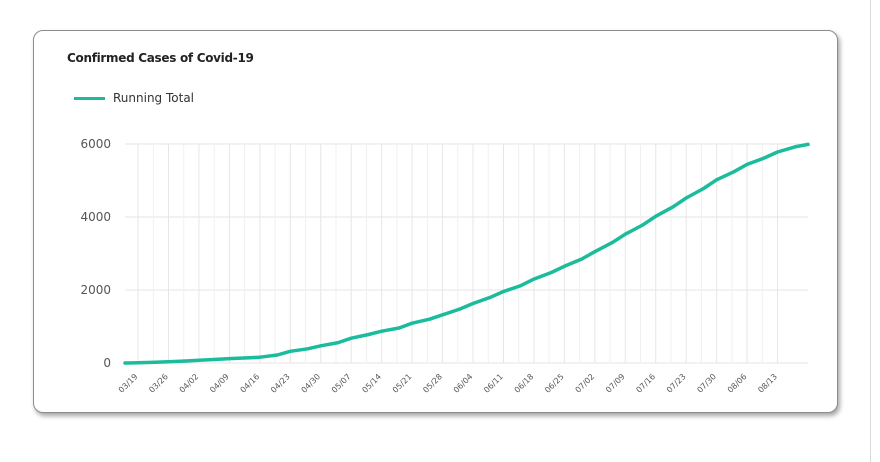 The height and width of the screenshot is (462, 880). I want to click on x-tick-label: 04/09, so click(219, 383).